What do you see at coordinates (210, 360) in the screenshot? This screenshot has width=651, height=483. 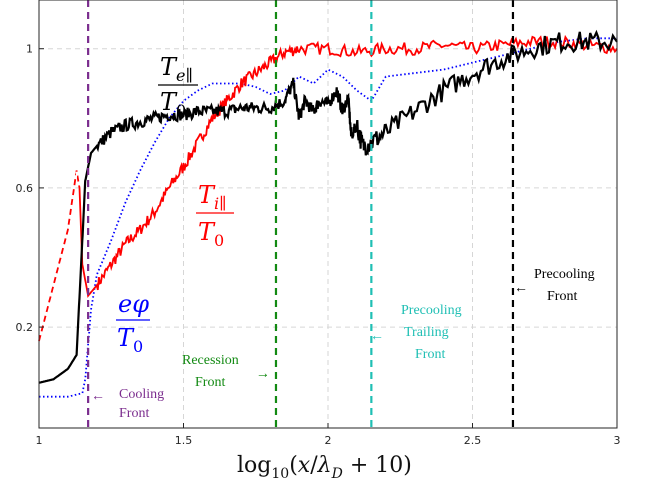 I see `svg-text: Recession` at bounding box center [210, 360].